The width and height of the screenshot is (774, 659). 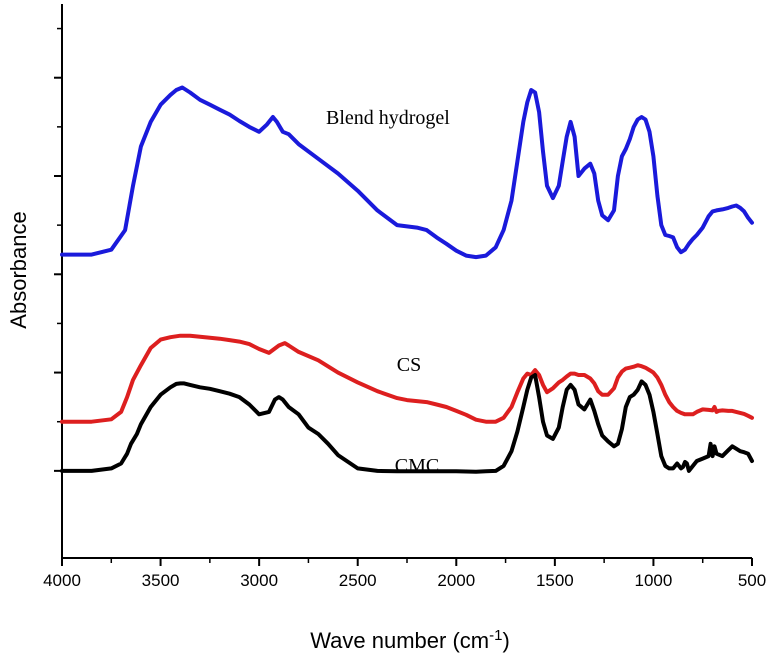 What do you see at coordinates (358, 580) in the screenshot?
I see `x-tick-label: 2500` at bounding box center [358, 580].